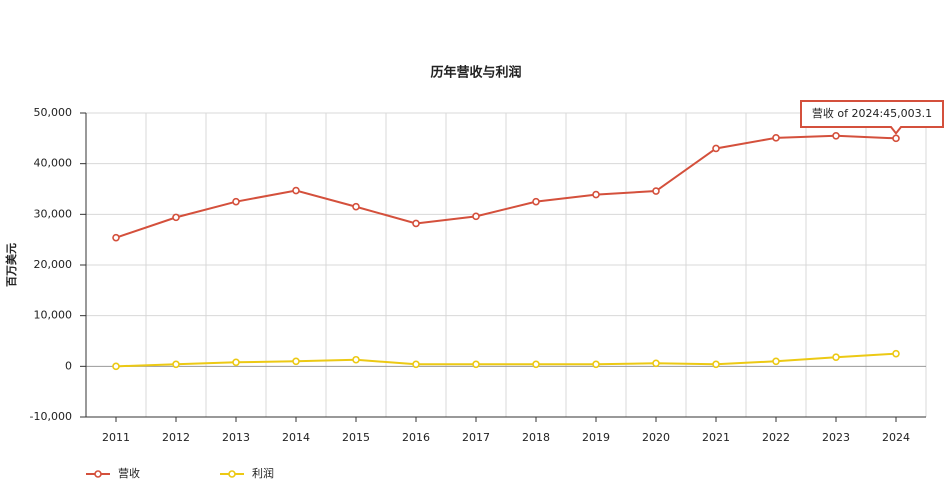  Describe the element at coordinates (53, 264) in the screenshot. I see `y-tick-label: 20,000` at that location.